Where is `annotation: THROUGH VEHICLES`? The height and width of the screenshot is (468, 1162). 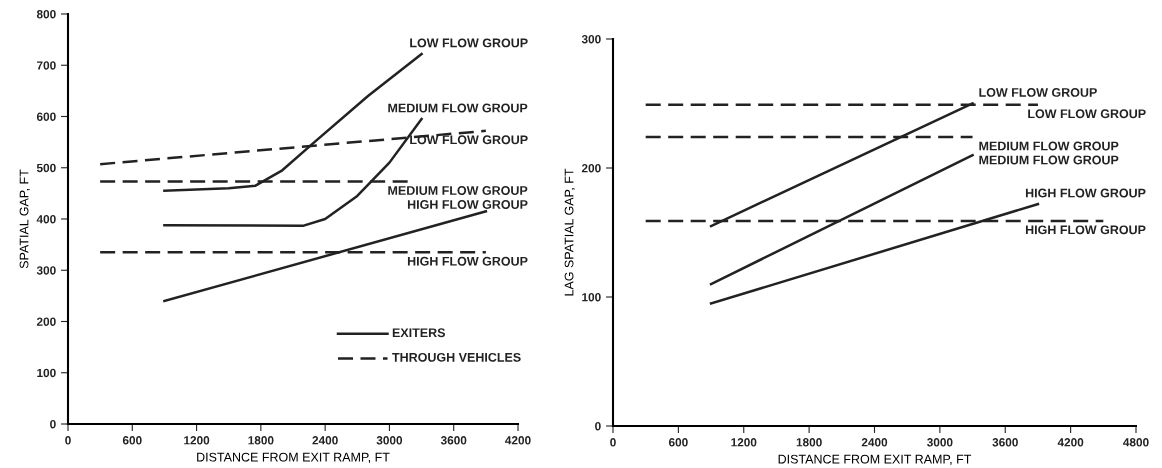
annotation: THROUGH VEHICLES is located at coordinates (456, 357).